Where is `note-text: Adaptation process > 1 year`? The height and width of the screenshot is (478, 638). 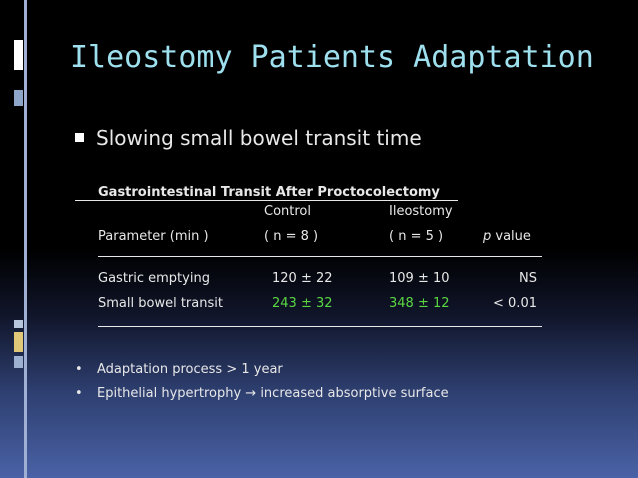
note-text: Adaptation process > 1 year is located at coordinates (190, 369).